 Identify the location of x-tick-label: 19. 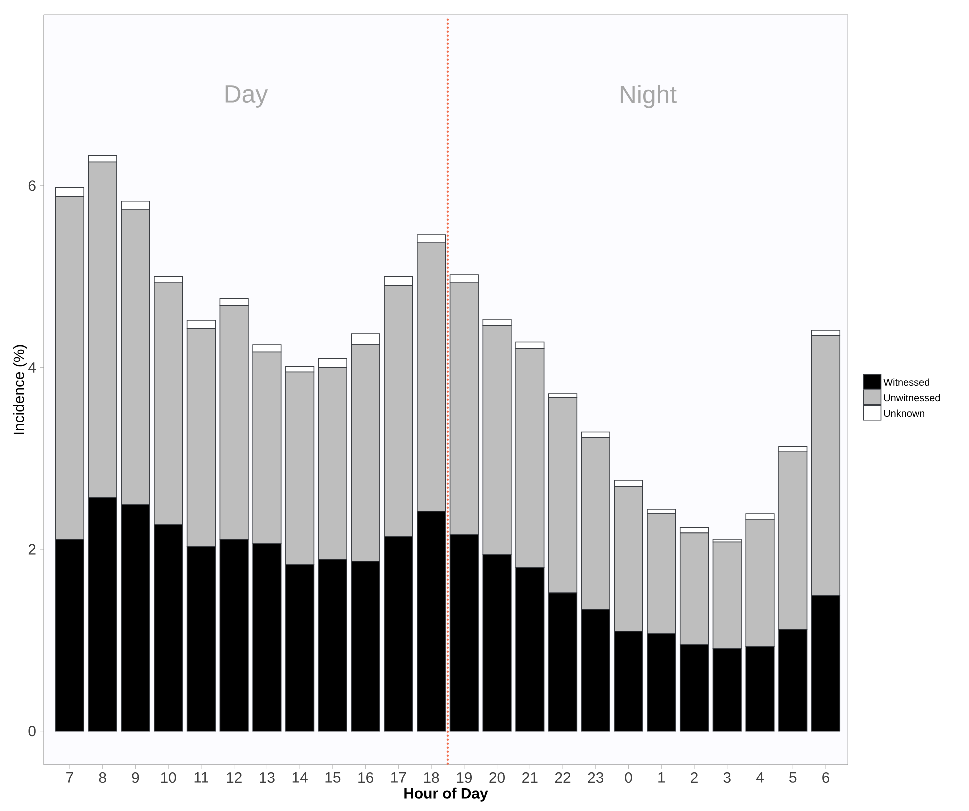
(464, 778).